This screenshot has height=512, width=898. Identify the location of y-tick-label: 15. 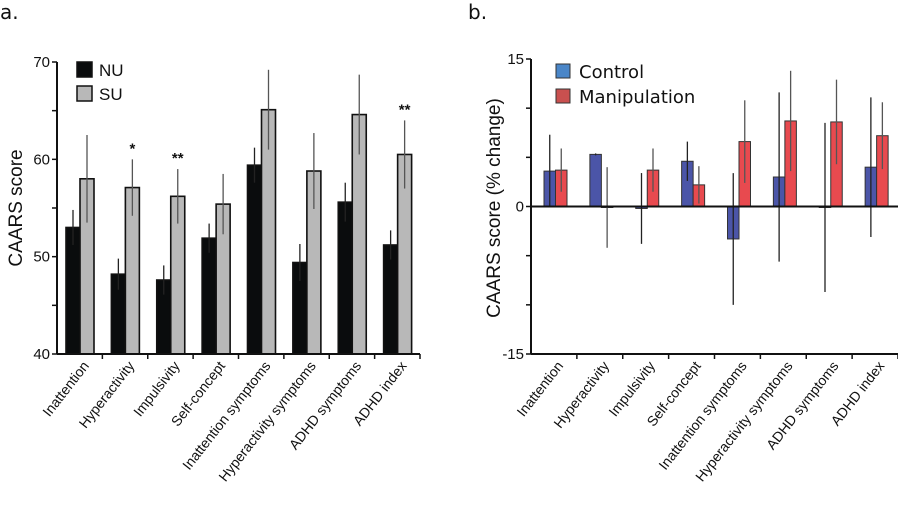
(515, 59).